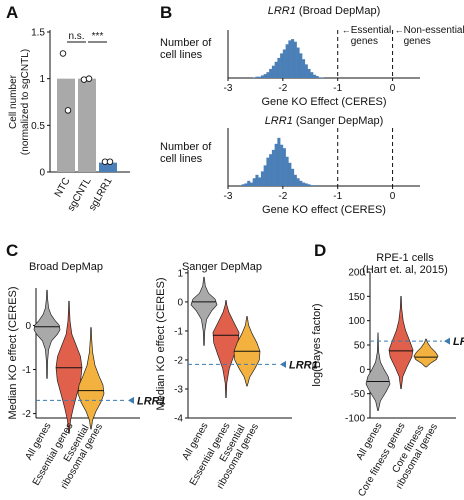  I want to click on non-essential-arrow-icon: ←, so click(399, 30).